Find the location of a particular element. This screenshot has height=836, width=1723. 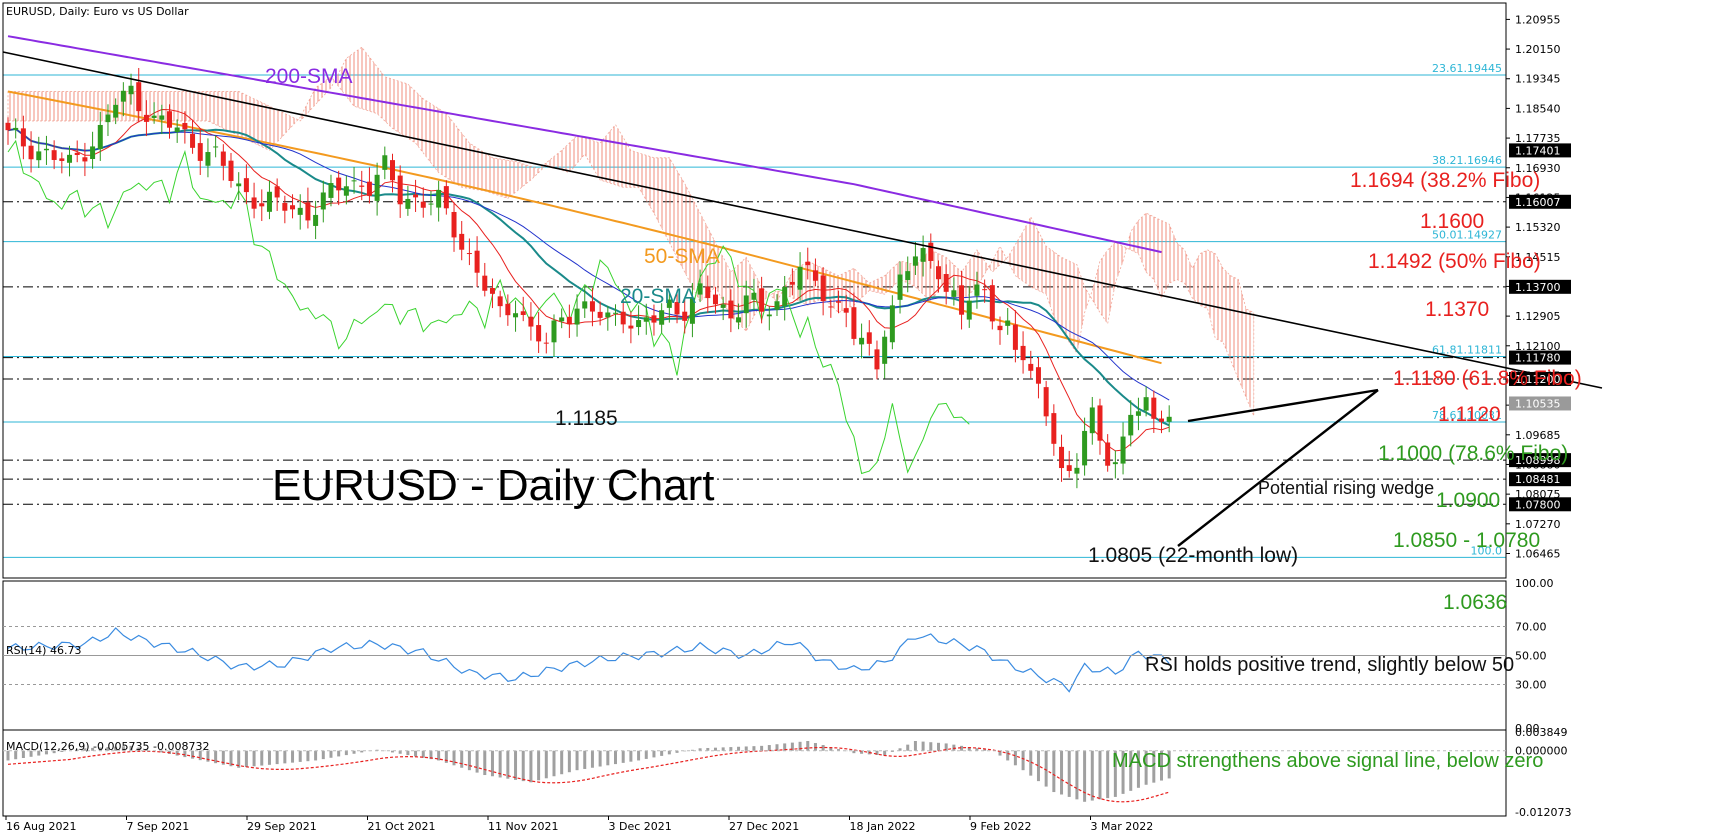

fib-level-label: 38.21.16946 is located at coordinates (1467, 160).